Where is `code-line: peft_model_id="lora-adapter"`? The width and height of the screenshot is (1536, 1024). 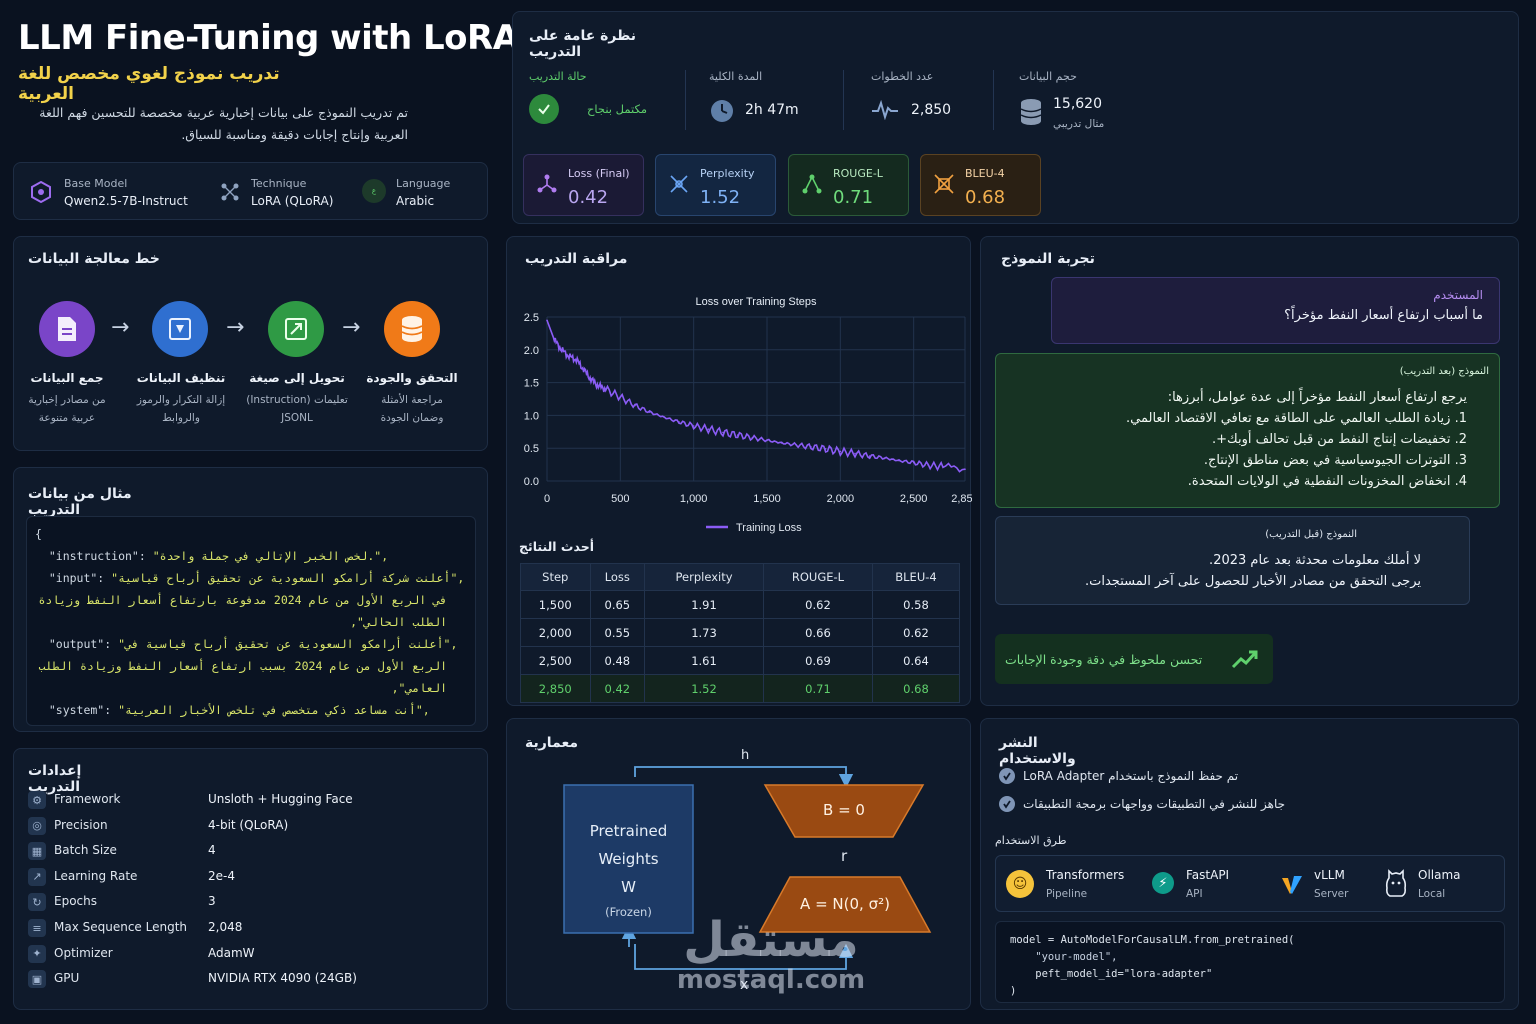 code-line: peft_model_id="lora-adapter" is located at coordinates (1111, 974).